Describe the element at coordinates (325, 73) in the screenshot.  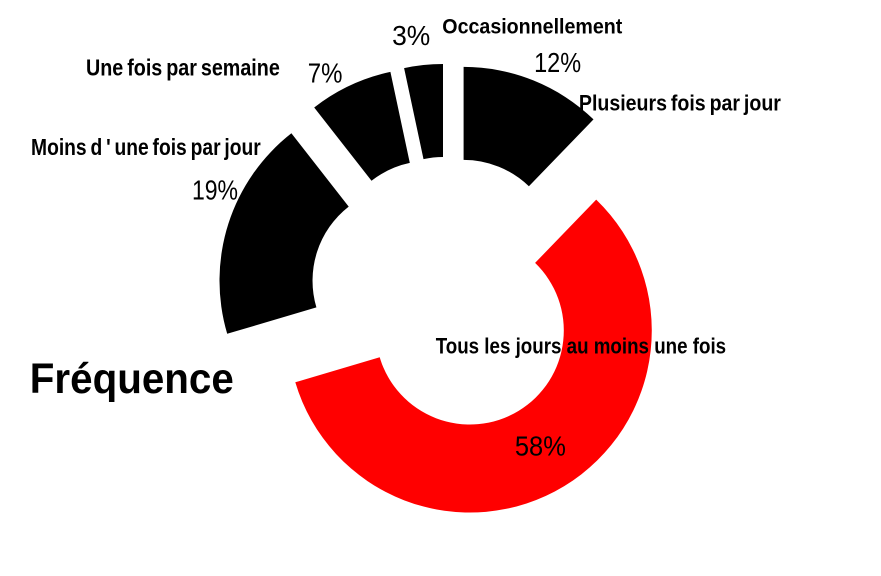
I see `svg-text: 7%` at that location.